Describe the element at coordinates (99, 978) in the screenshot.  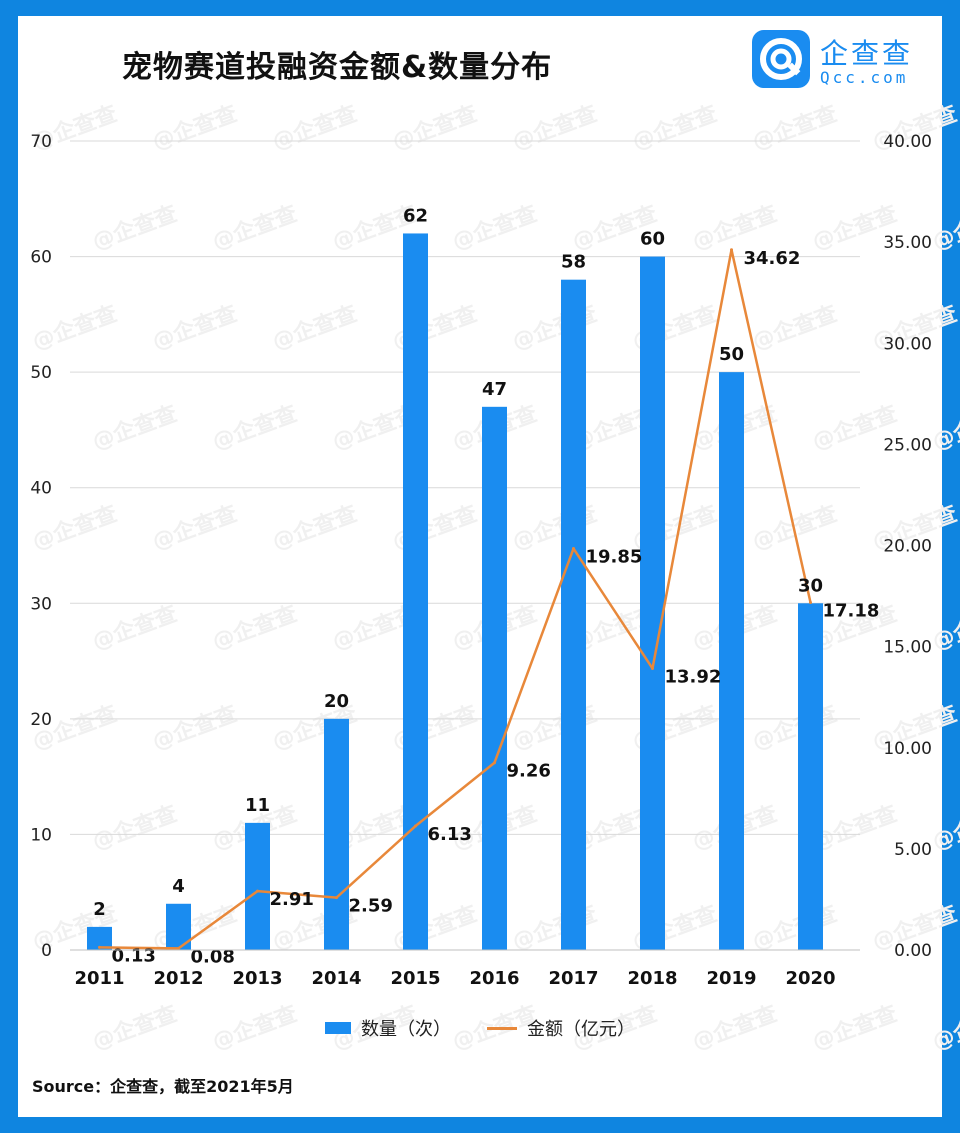
I see `x-tick-label: 2011` at that location.